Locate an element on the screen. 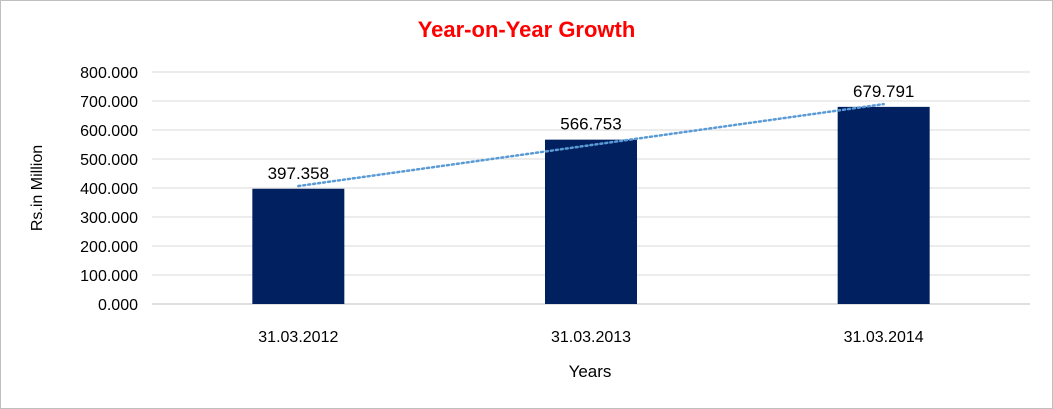 The image size is (1053, 409). y-tick-label: 400.000 is located at coordinates (109, 189).